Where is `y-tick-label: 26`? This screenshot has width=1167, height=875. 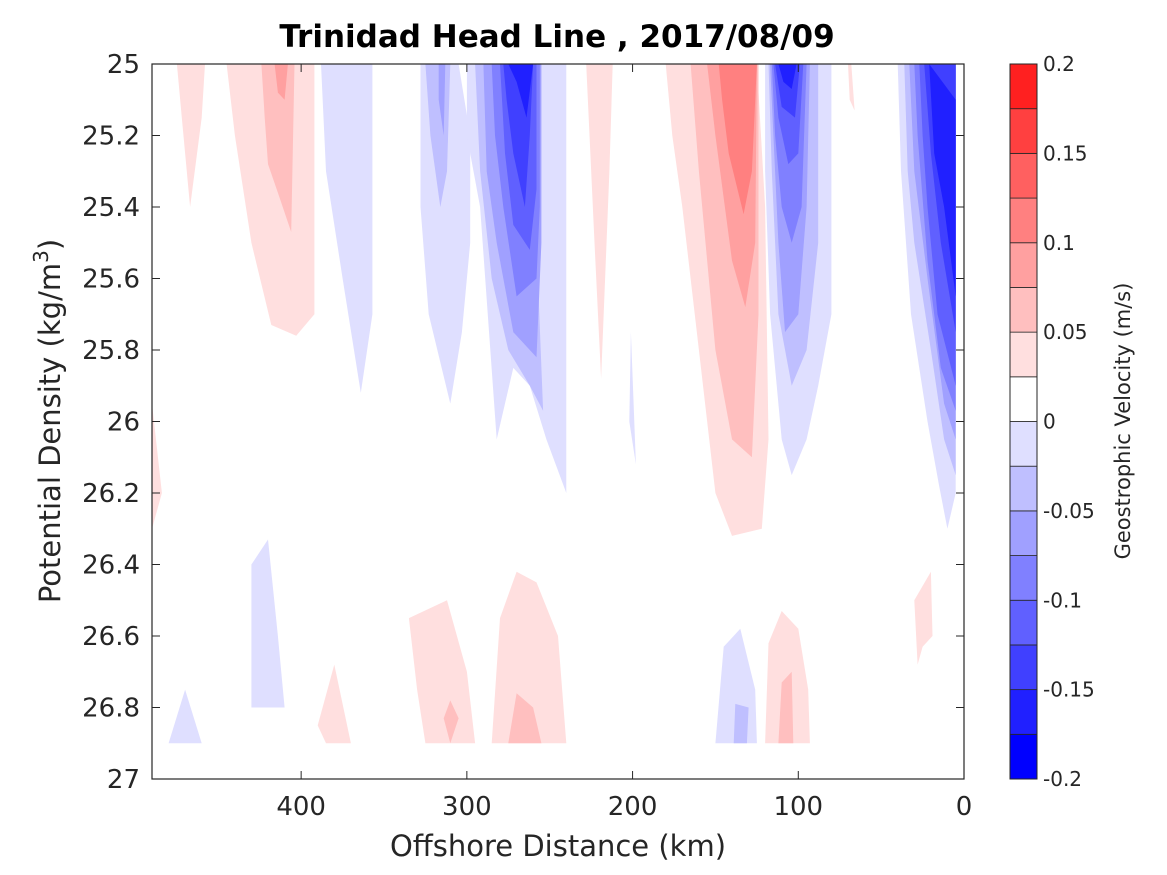 y-tick-label: 26 is located at coordinates (123, 423).